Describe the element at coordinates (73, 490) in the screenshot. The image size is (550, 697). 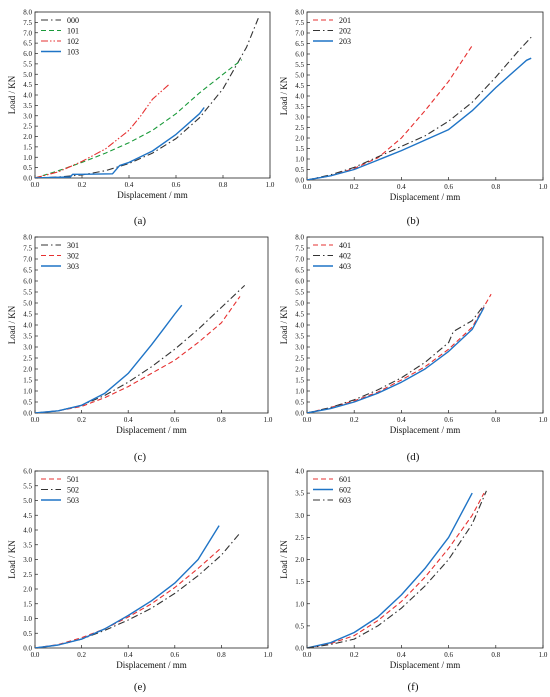
I see `legend-label-502: 502` at that location.